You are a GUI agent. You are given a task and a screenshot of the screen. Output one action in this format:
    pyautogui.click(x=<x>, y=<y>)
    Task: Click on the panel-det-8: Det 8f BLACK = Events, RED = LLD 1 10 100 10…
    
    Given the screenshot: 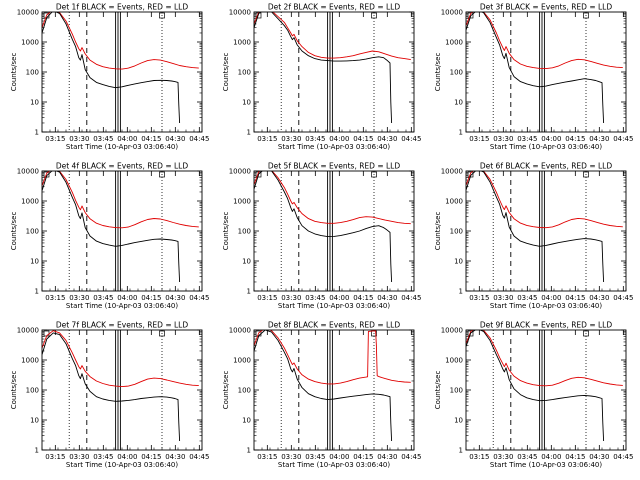 What is the action you would take?
    pyautogui.click(x=321, y=395)
    